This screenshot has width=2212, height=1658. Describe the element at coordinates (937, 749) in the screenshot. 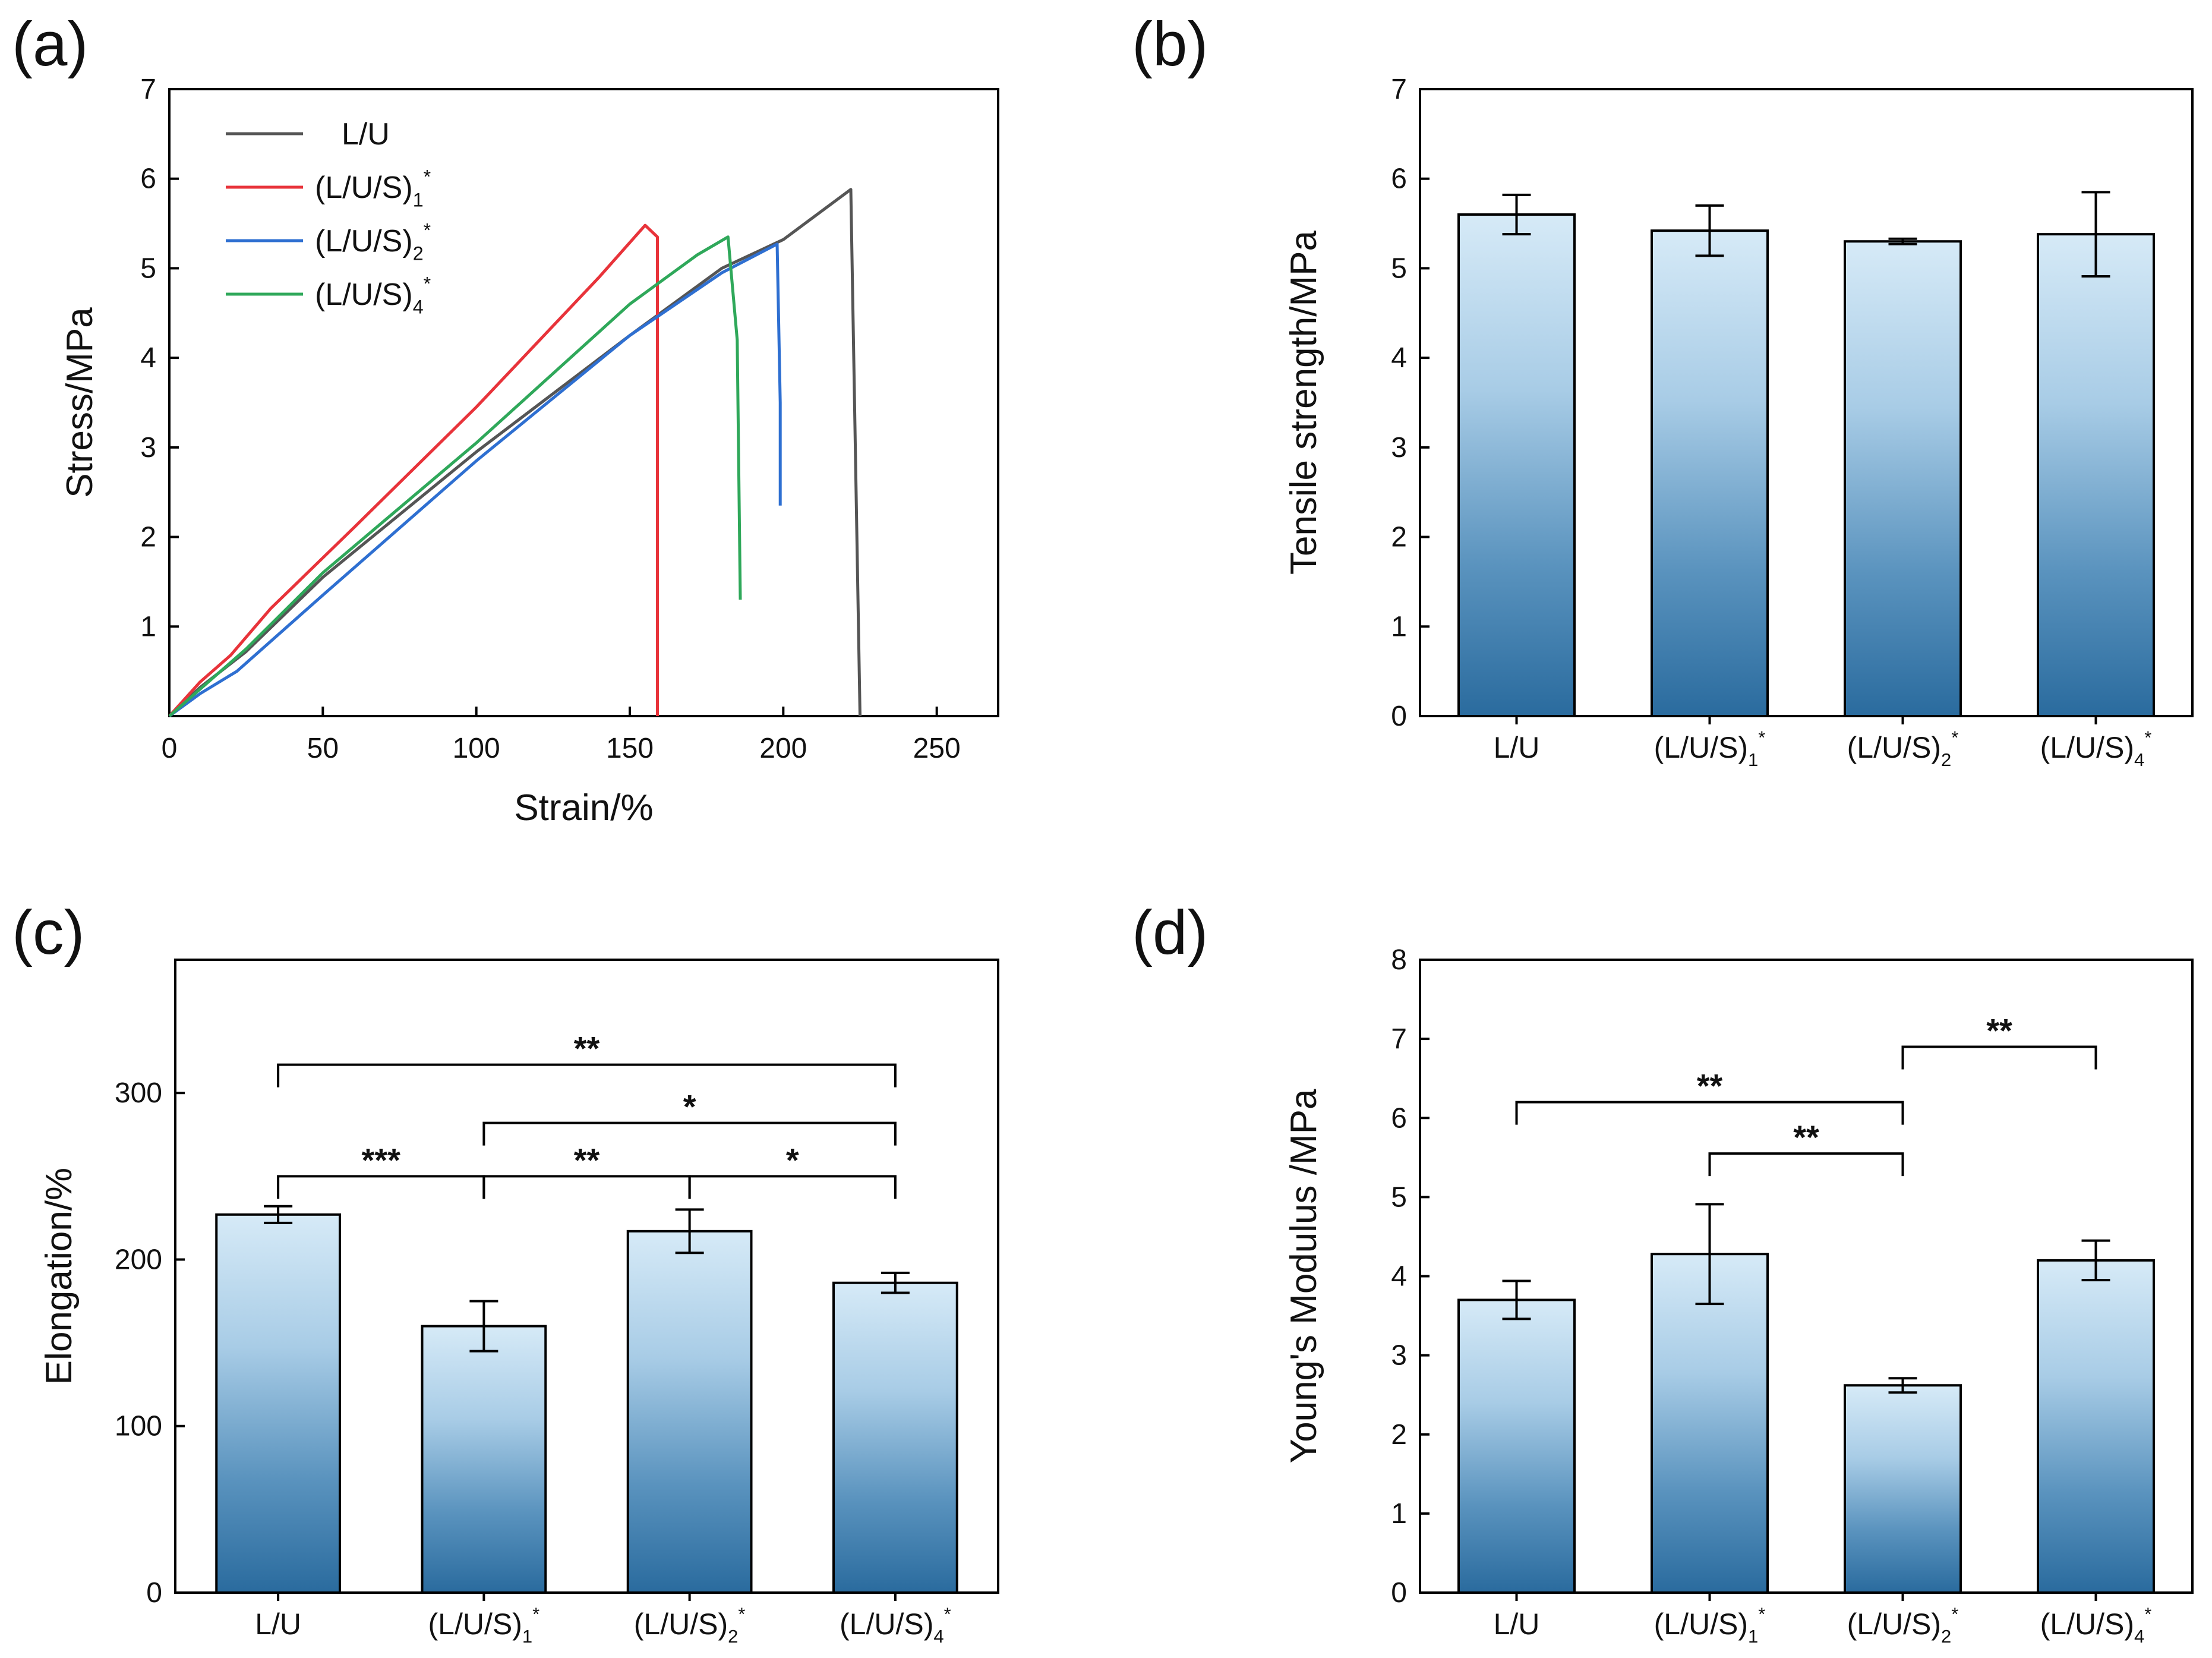

I see `x-tick-label: 250` at that location.